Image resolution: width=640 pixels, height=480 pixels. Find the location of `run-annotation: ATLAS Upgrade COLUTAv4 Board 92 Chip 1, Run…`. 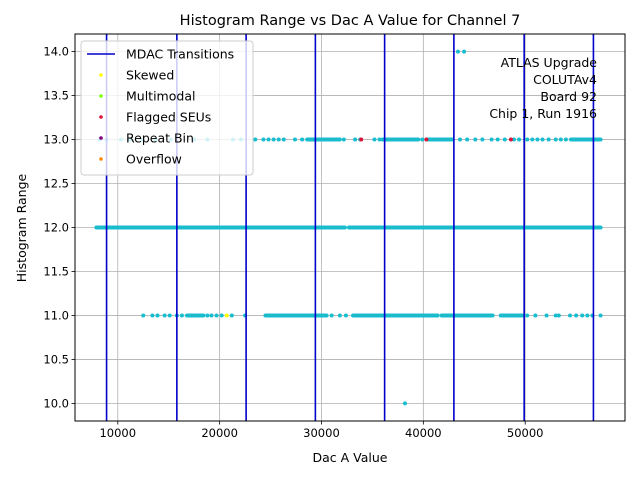

run-annotation: ATLAS Upgrade COLUTAv4 Board 92 Chip 1, Run… is located at coordinates (543, 88).